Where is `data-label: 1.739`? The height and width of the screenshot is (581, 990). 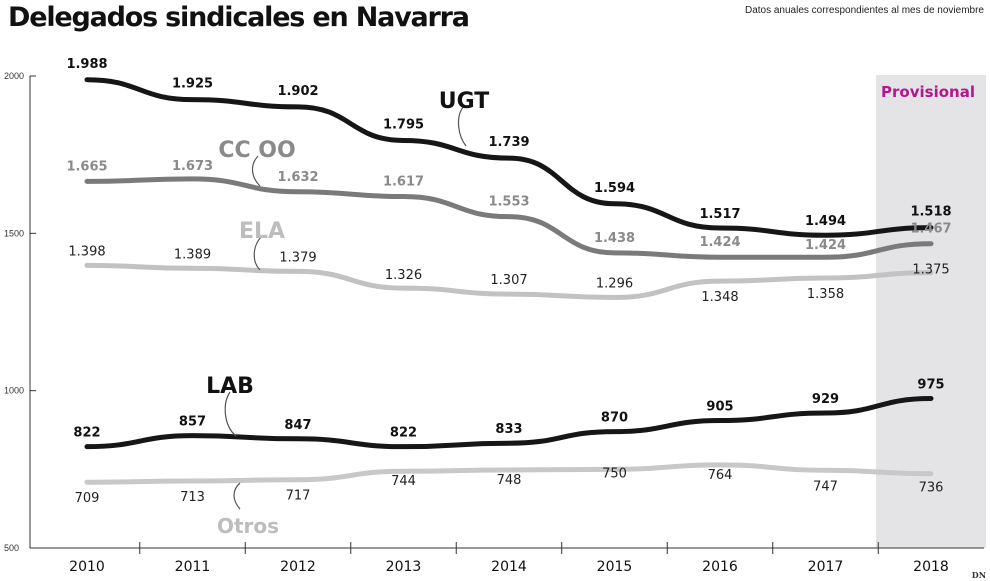 data-label: 1.739 is located at coordinates (508, 142).